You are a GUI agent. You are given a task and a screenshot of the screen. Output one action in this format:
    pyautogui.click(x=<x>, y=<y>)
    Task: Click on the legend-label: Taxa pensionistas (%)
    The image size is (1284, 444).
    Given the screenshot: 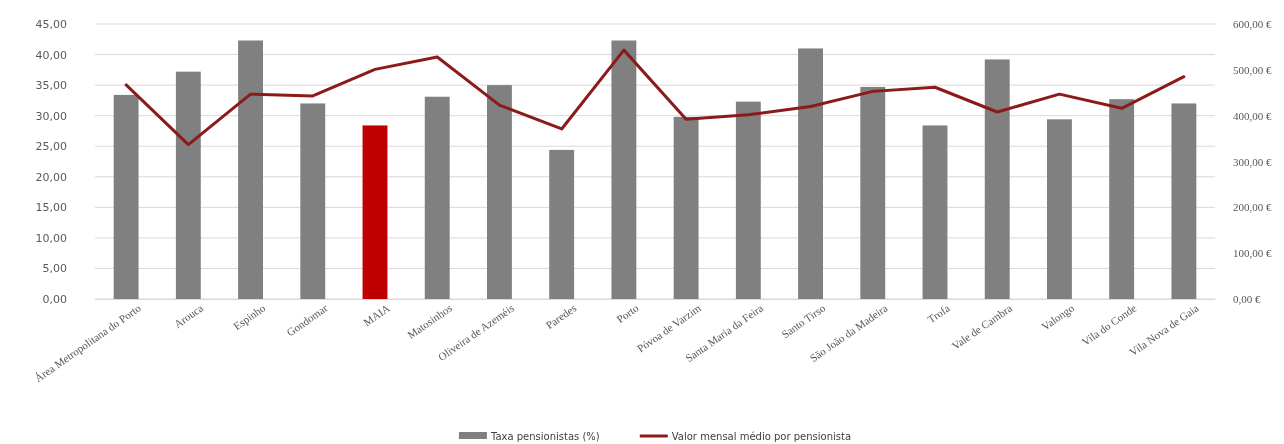 What is the action you would take?
    pyautogui.click(x=544, y=436)
    